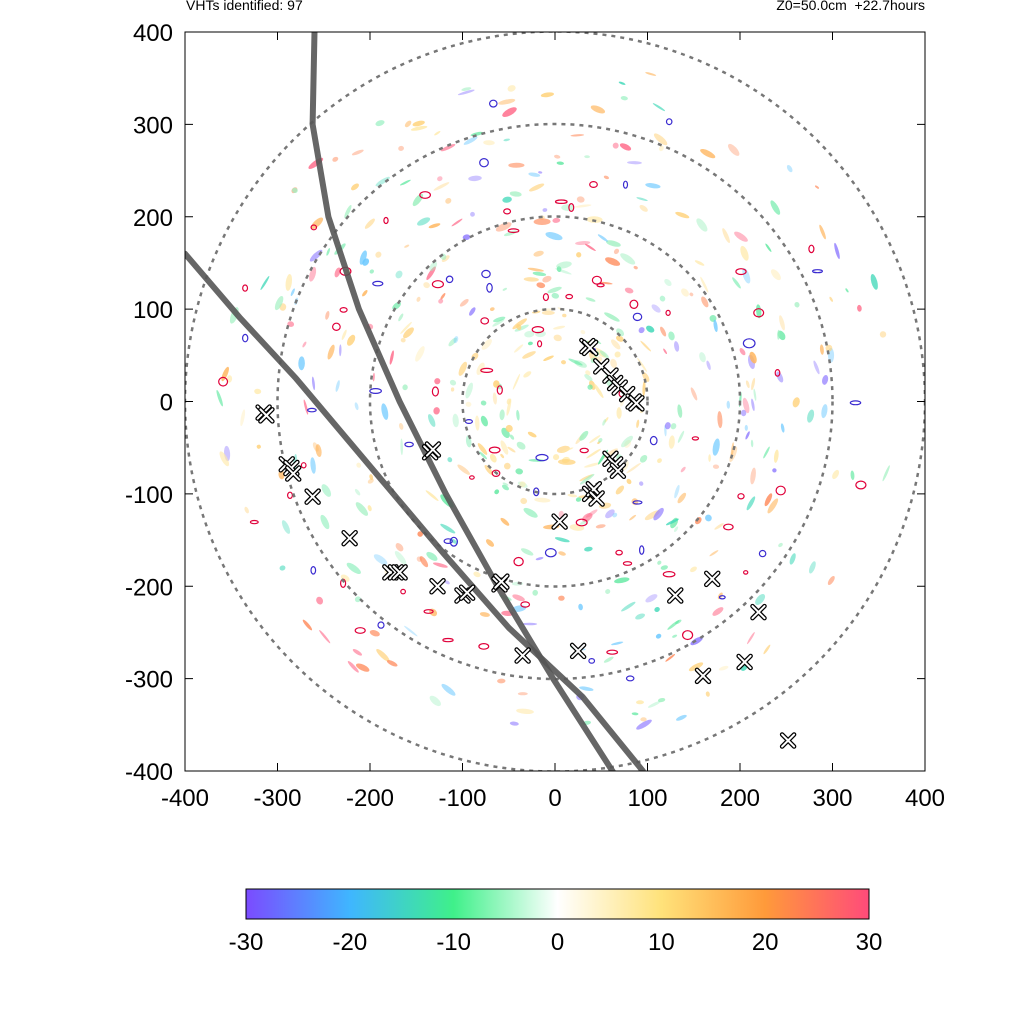 This screenshot has width=1024, height=1024. What do you see at coordinates (850, 6) in the screenshot?
I see `level-time-label: Z0=50.0cm +22.7hours` at bounding box center [850, 6].